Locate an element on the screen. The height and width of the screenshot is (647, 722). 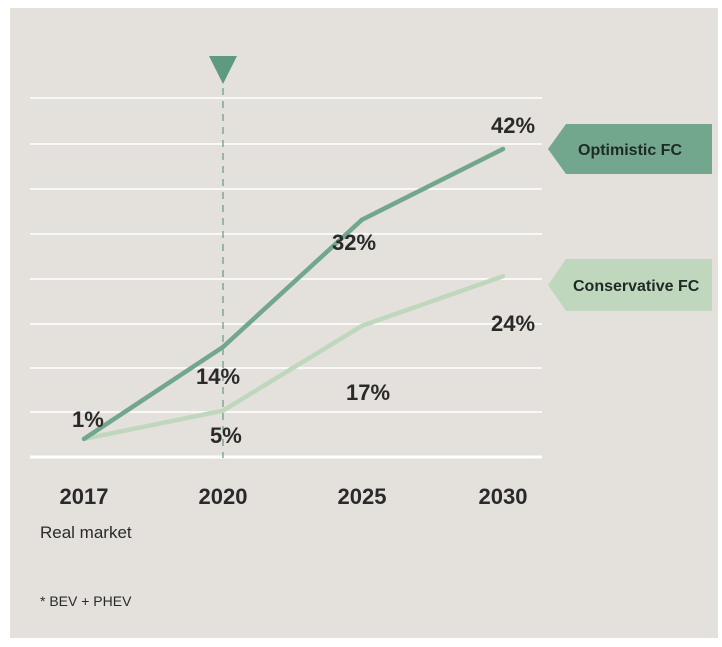
data-label-conservative-2020: 5% is located at coordinates (226, 435).